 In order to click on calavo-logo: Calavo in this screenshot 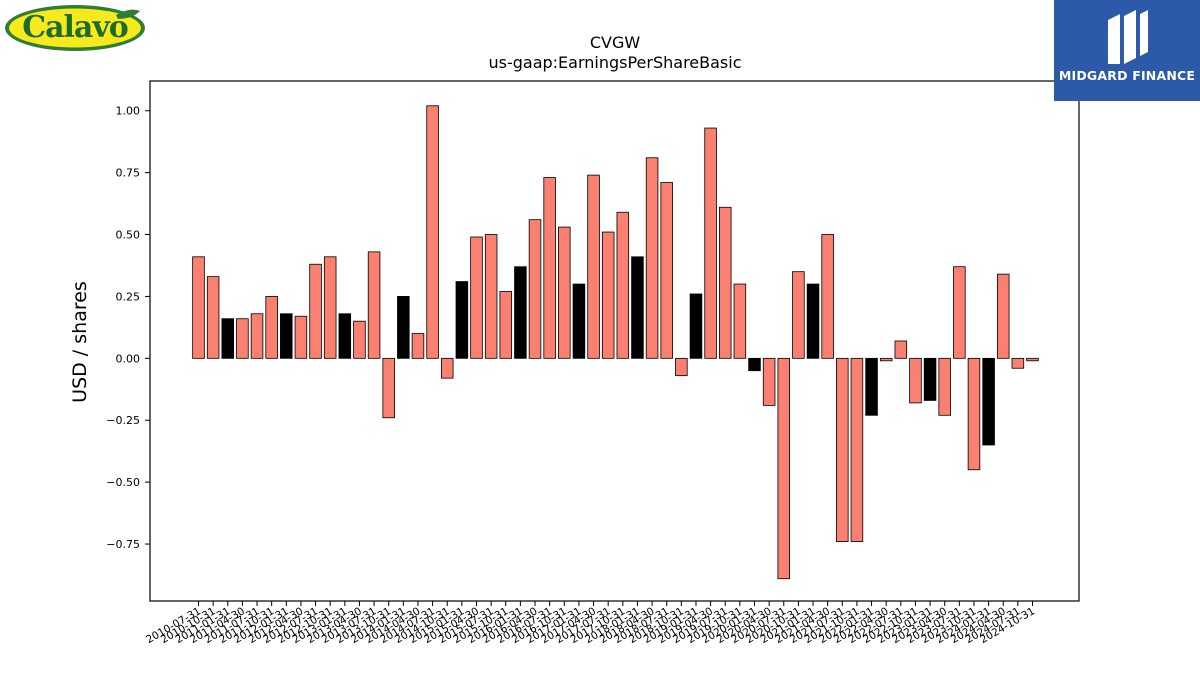, I will do `click(75, 28)`.